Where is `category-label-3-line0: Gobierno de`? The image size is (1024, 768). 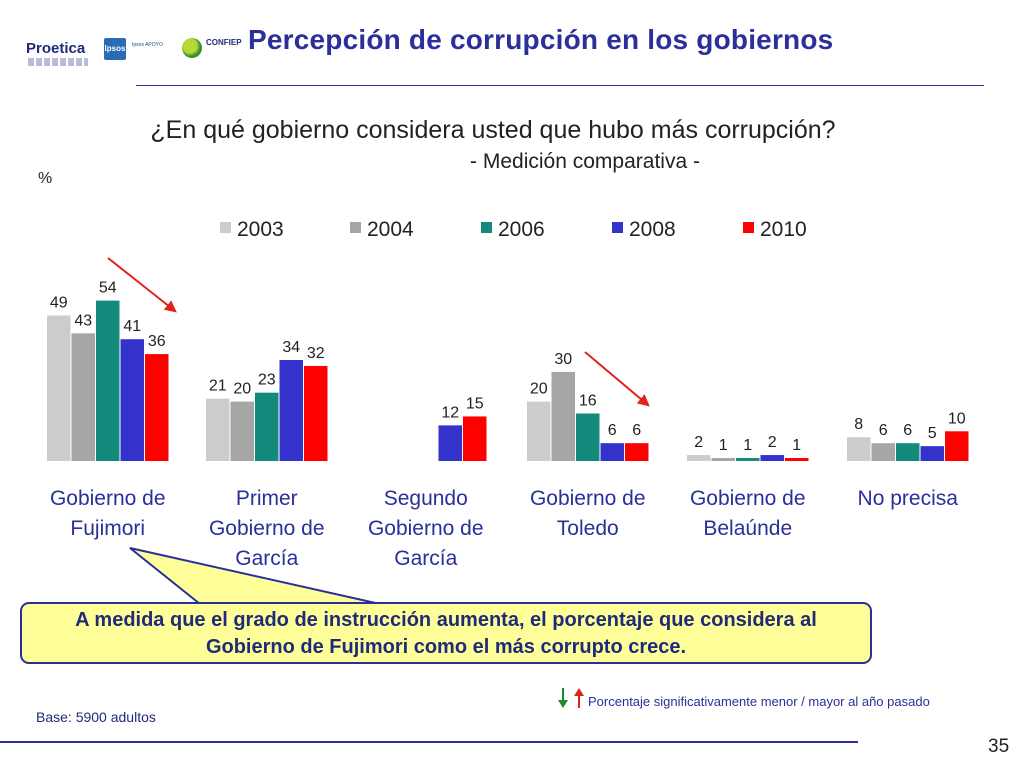 category-label-3-line0: Gobierno de is located at coordinates (588, 498).